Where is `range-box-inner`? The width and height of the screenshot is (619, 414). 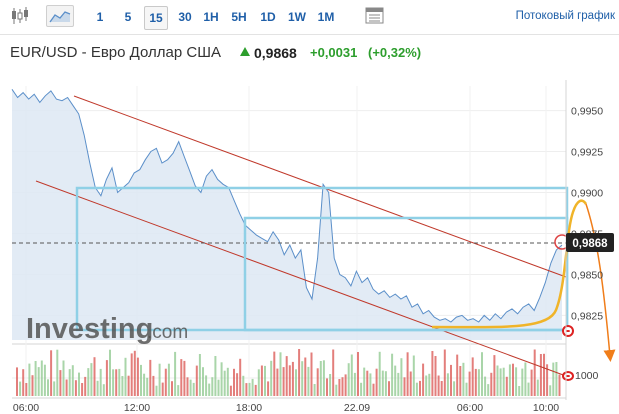
range-box-inner is located at coordinates (406, 274).